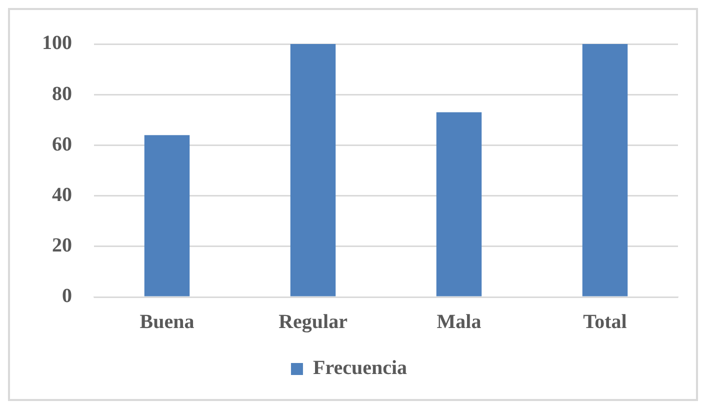 The image size is (706, 409). Describe the element at coordinates (62, 93) in the screenshot. I see `y-tick-label: 80` at that location.